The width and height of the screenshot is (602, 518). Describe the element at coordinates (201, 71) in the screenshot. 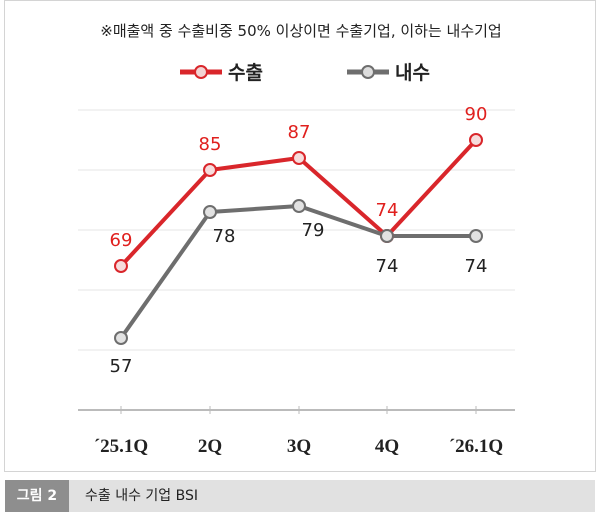

I see `legend-marker-export-icon` at that location.